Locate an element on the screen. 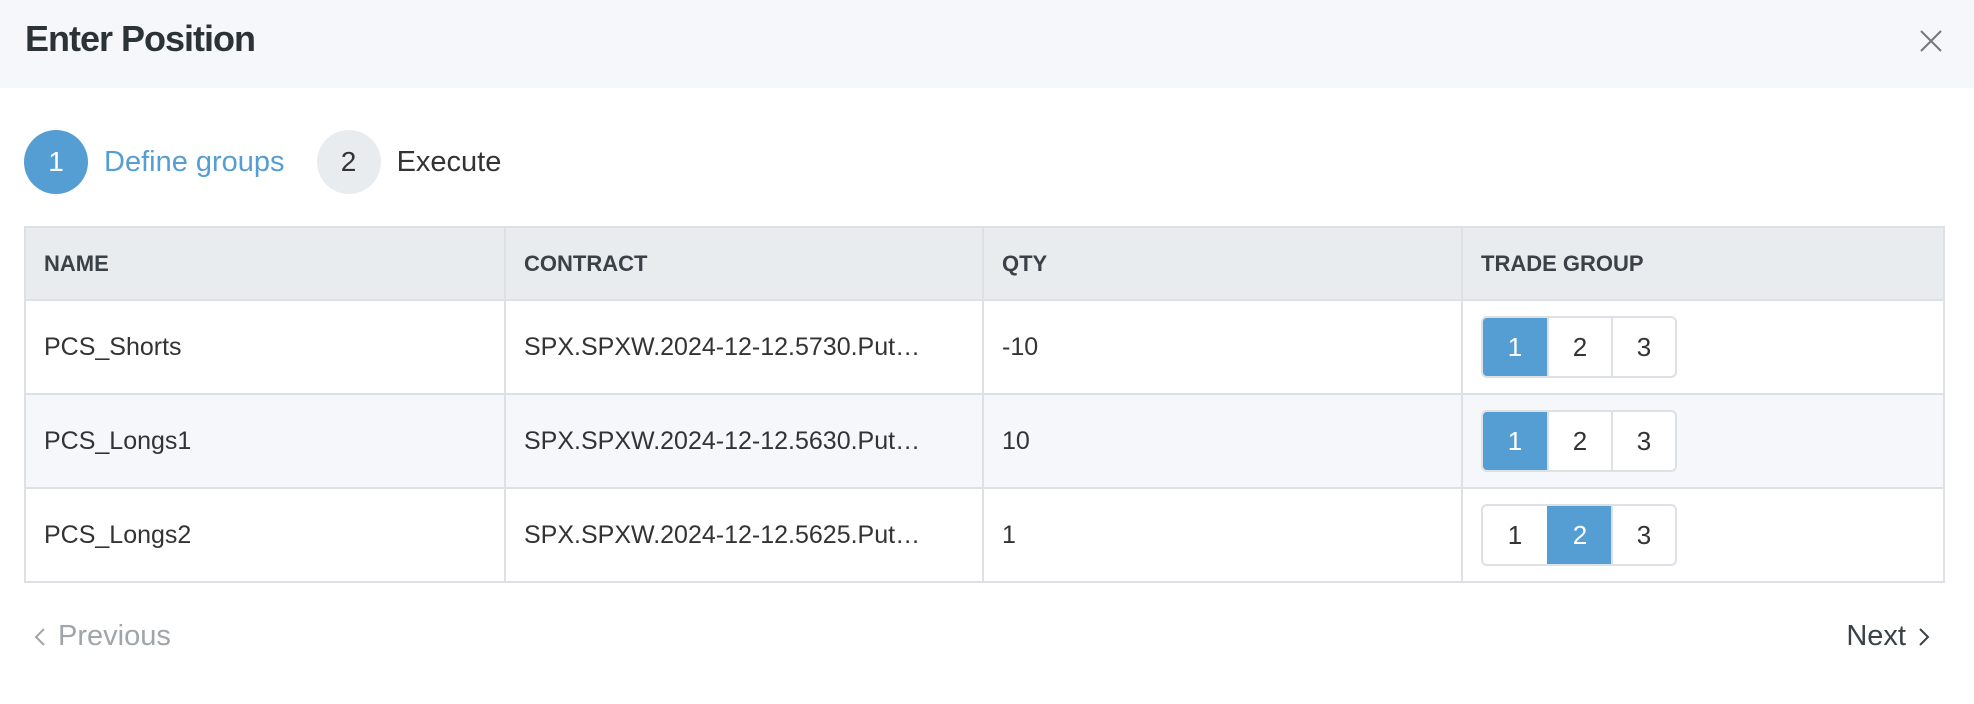 The width and height of the screenshot is (1974, 704). step-2-circle: 2 is located at coordinates (348, 162).